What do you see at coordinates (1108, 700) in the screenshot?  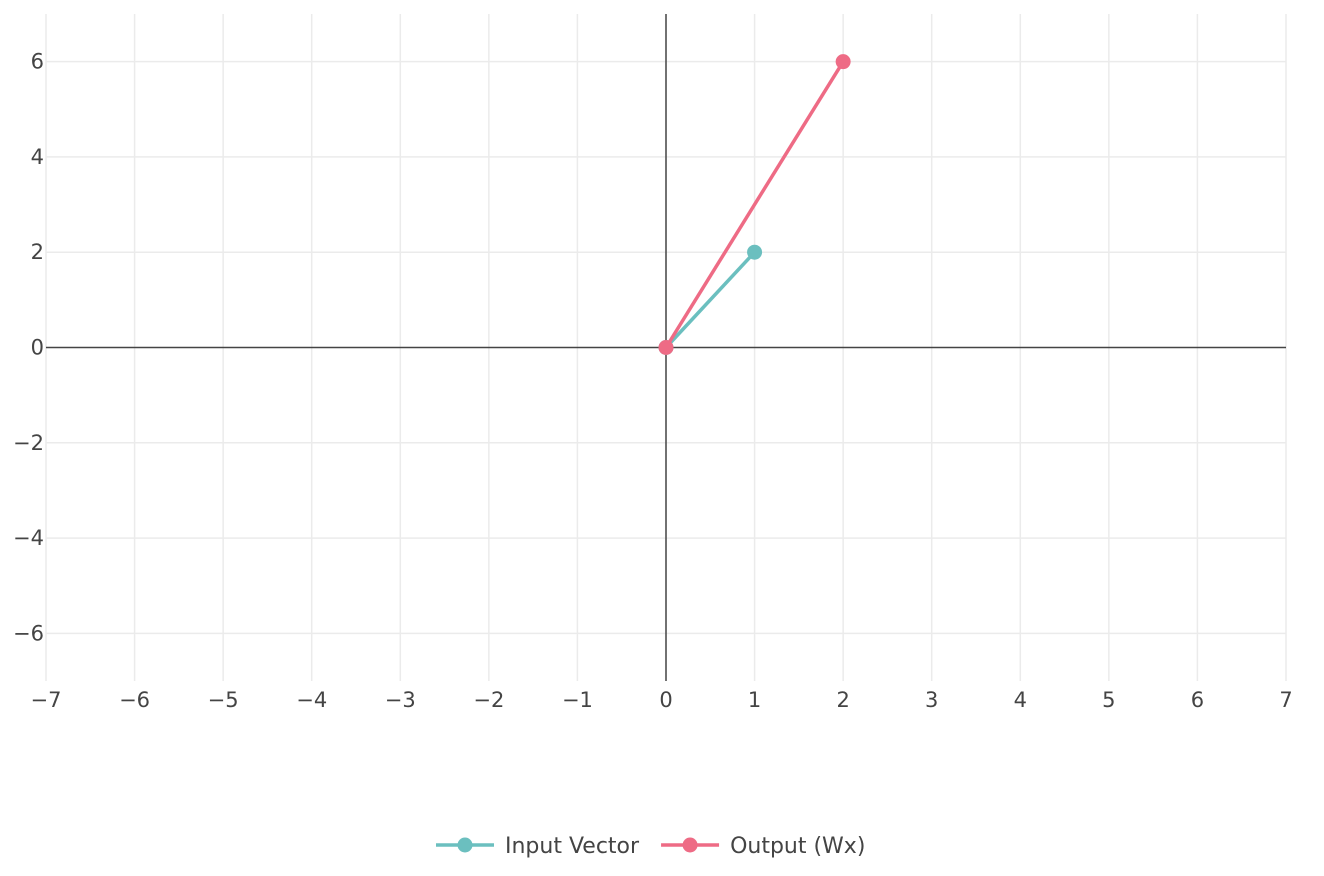 I see `x-tick-label: 5` at bounding box center [1108, 700].